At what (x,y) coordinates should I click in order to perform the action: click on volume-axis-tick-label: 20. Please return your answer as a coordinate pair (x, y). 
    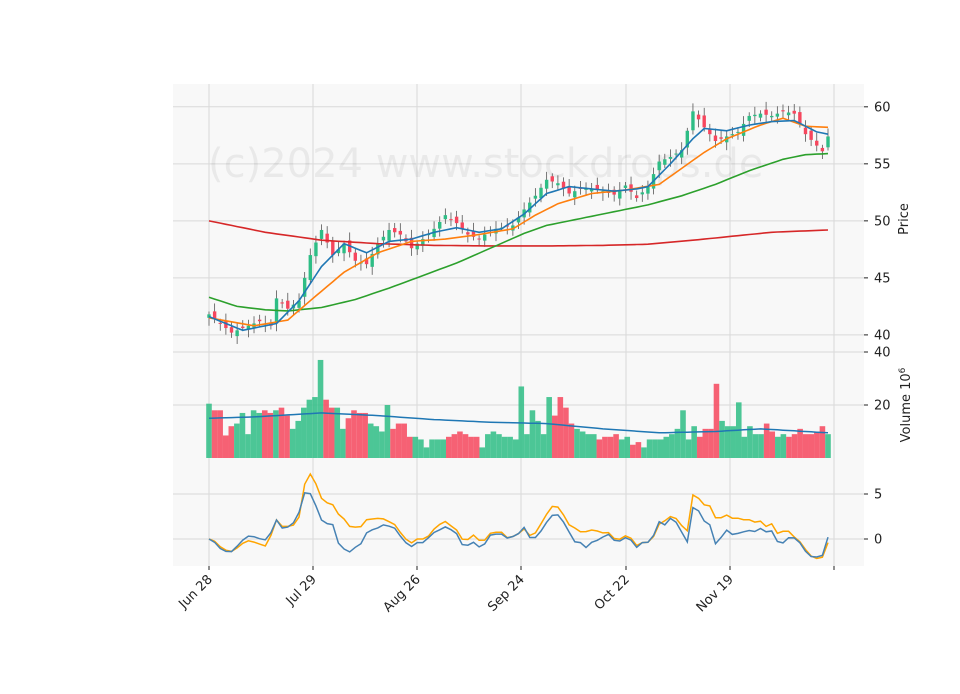
    Looking at the image, I should click on (882, 406).